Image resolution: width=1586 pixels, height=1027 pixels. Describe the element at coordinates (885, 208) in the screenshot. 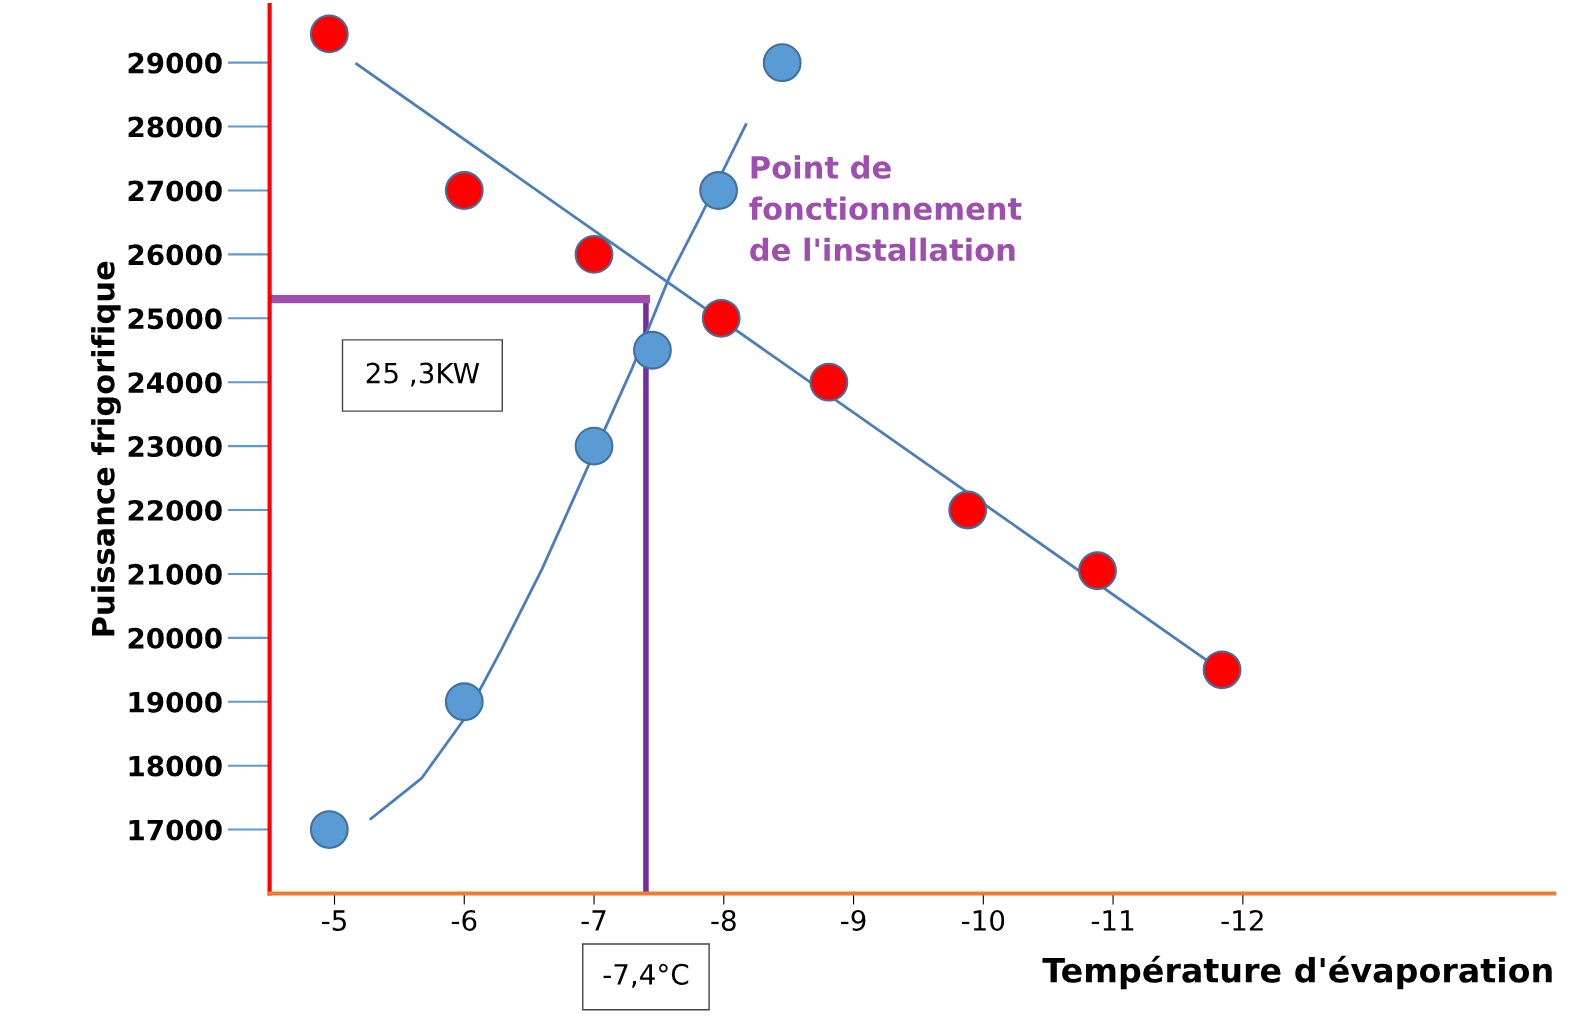

I see `annotation: Point de fonctionnement de l'installation` at that location.